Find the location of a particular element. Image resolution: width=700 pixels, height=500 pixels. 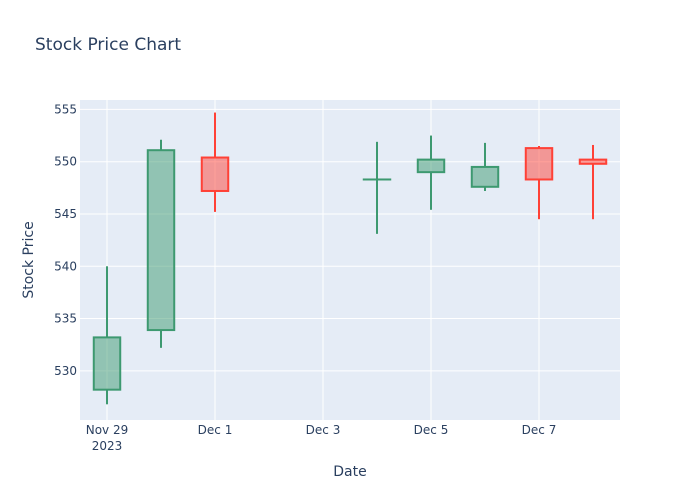

x-axis-title: Date is located at coordinates (349, 472).